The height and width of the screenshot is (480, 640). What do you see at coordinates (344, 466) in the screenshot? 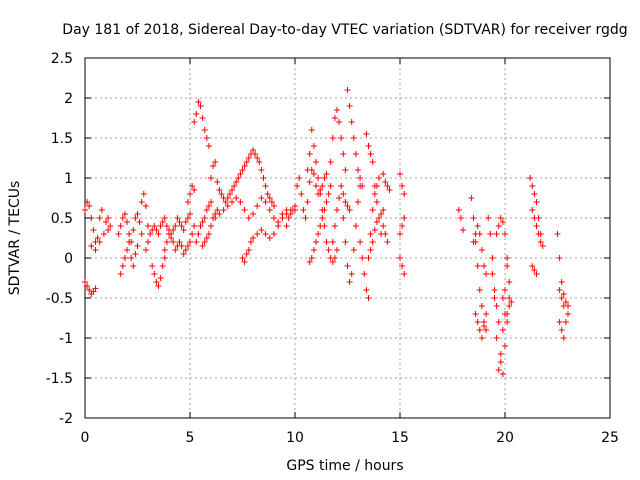
I see `x-axis-label: GPS time / hours` at bounding box center [344, 466].